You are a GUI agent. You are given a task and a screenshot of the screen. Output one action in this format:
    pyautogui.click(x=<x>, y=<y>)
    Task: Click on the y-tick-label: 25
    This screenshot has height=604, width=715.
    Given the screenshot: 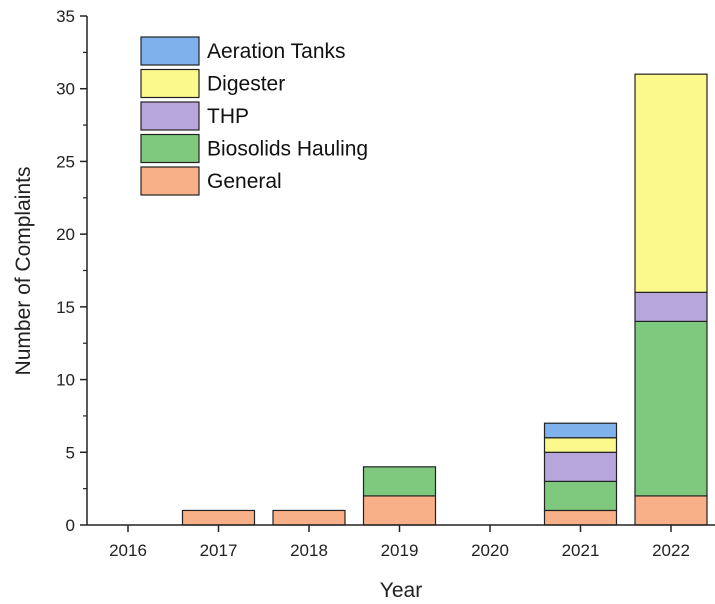 What is the action you would take?
    pyautogui.click(x=65, y=161)
    